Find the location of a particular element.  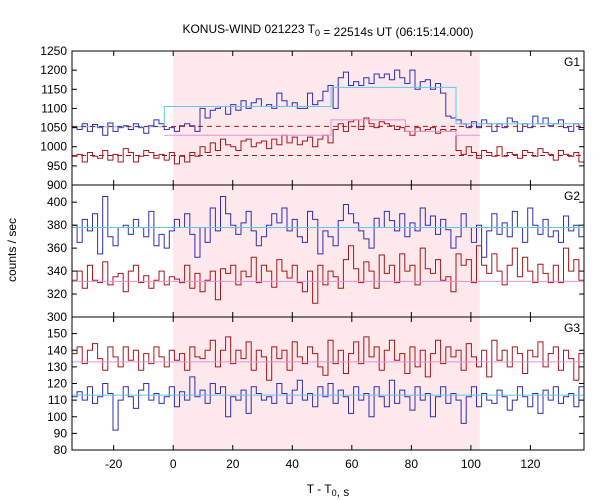

y-tick-label: 150 is located at coordinates (57, 334).